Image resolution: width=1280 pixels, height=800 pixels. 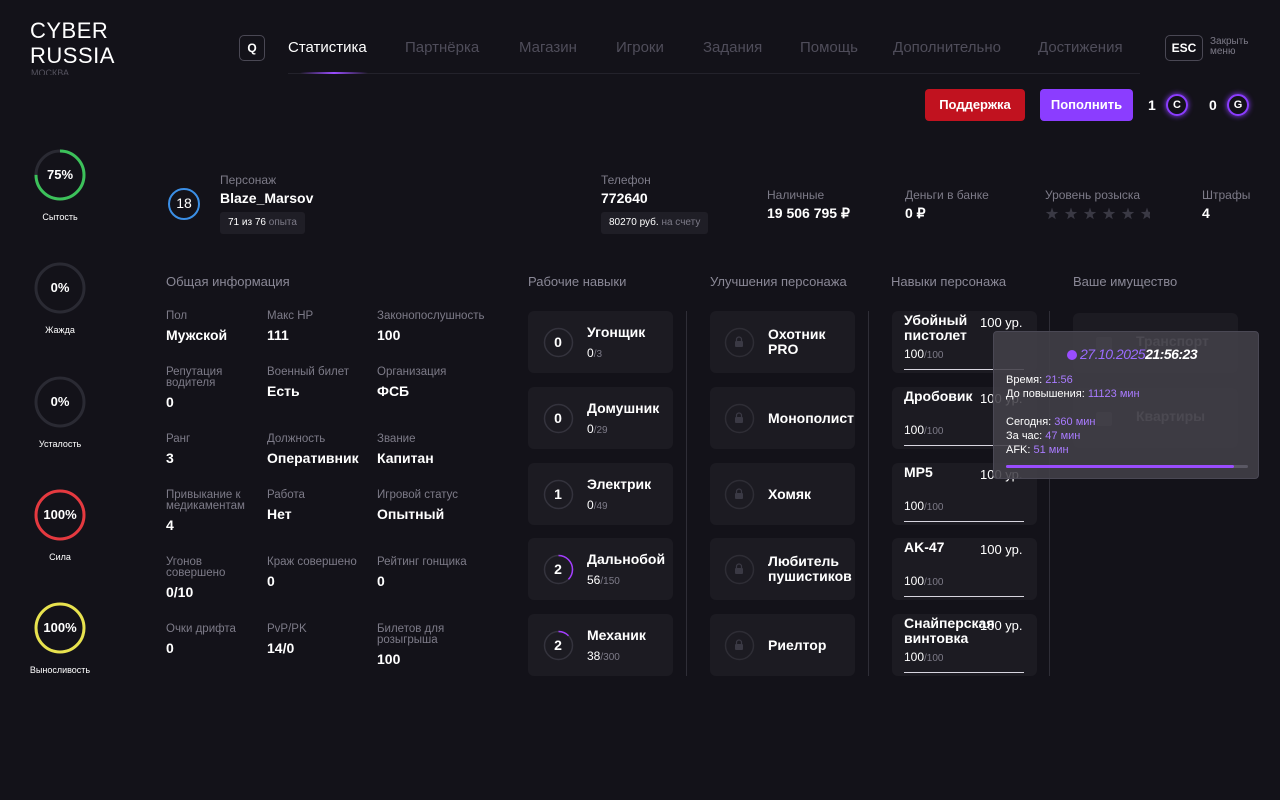 What do you see at coordinates (267, 198) in the screenshot?
I see `character-name: Blaze_Marsov` at bounding box center [267, 198].